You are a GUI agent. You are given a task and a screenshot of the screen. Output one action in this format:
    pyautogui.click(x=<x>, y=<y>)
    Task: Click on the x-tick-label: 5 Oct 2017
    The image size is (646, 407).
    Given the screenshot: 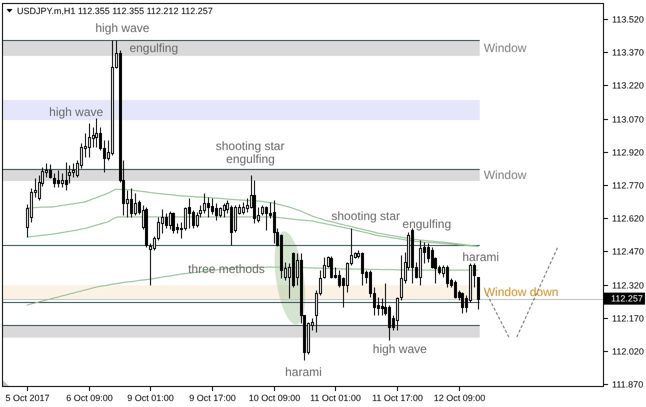 What is the action you would take?
    pyautogui.click(x=27, y=398)
    